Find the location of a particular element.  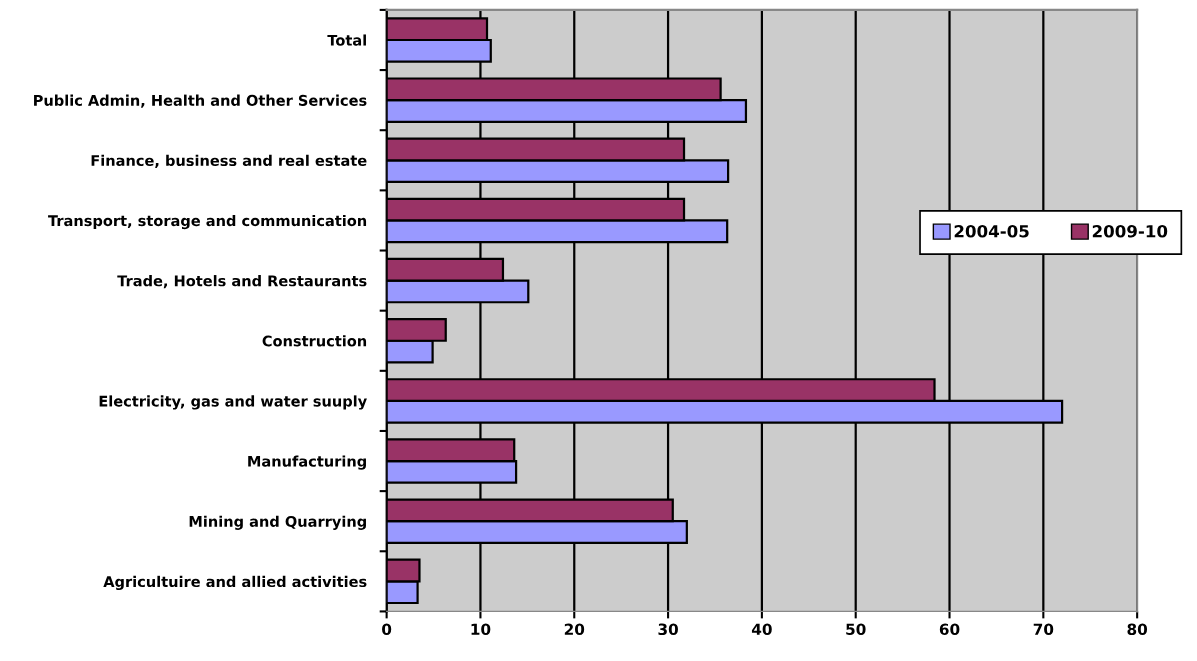

y-tick-label: Construction is located at coordinates (314, 341).